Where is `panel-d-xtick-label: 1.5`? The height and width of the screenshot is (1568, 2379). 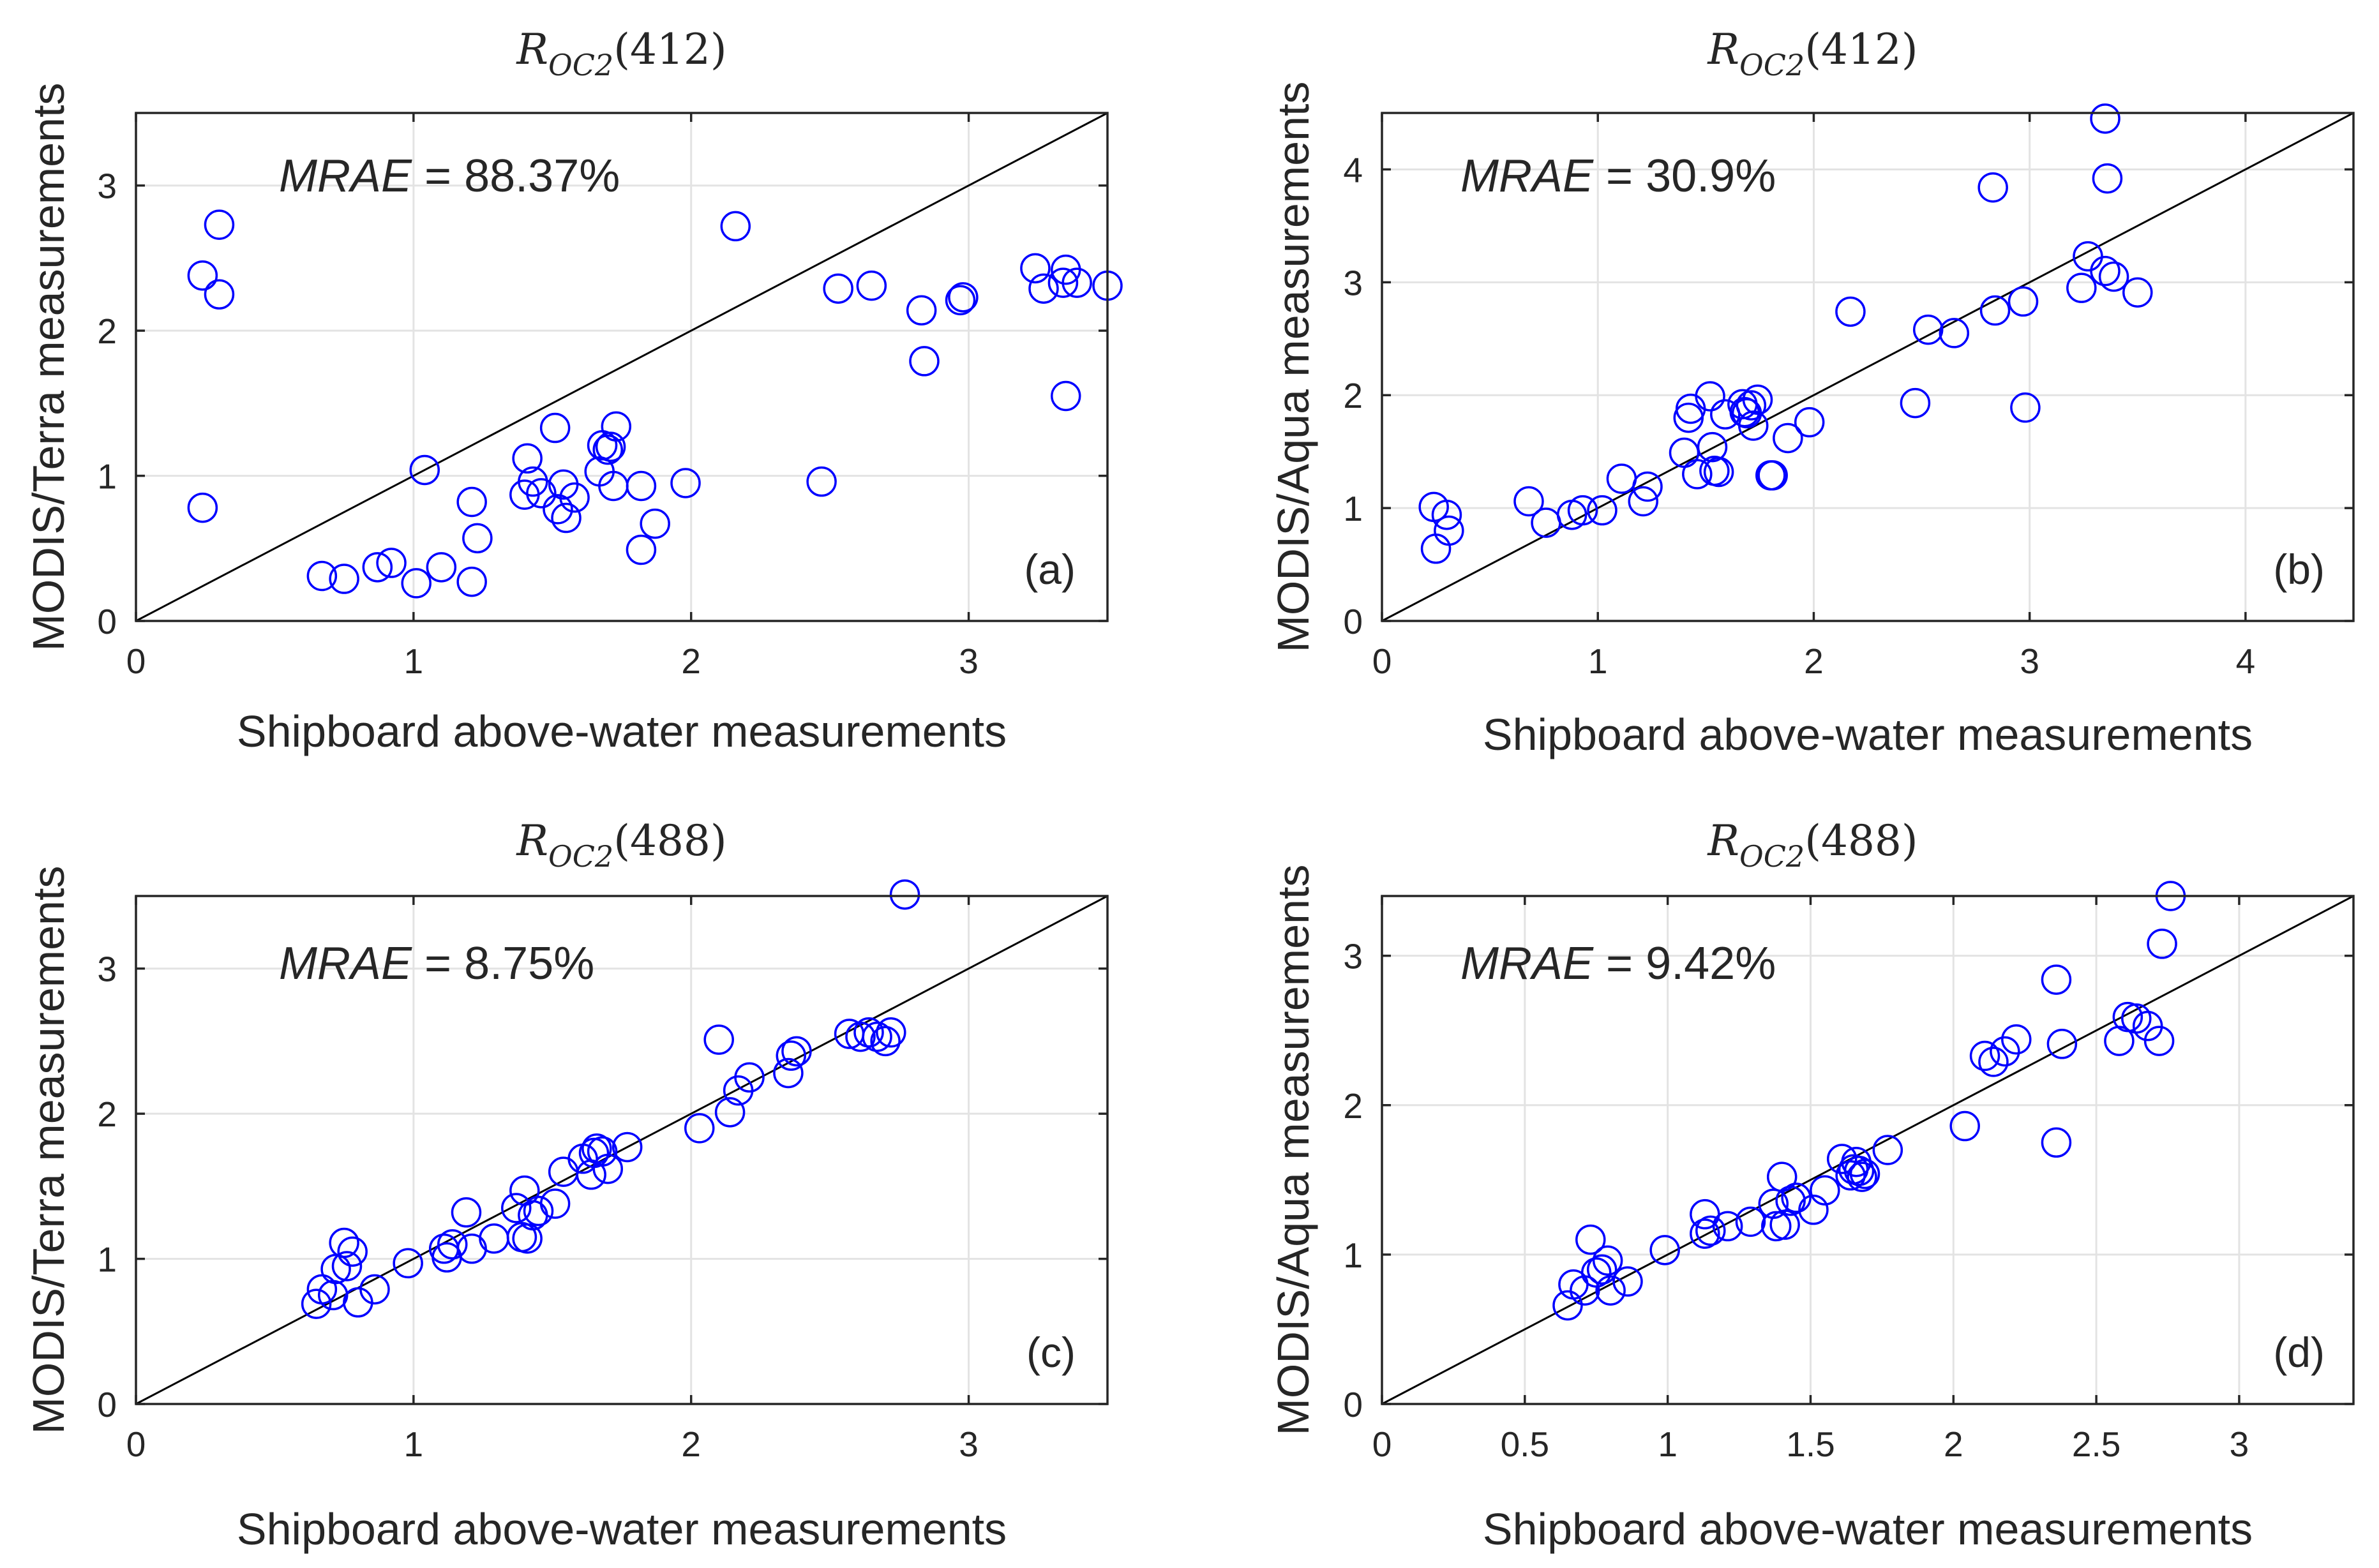 panel-d-xtick-label: 1.5 is located at coordinates (1811, 1444).